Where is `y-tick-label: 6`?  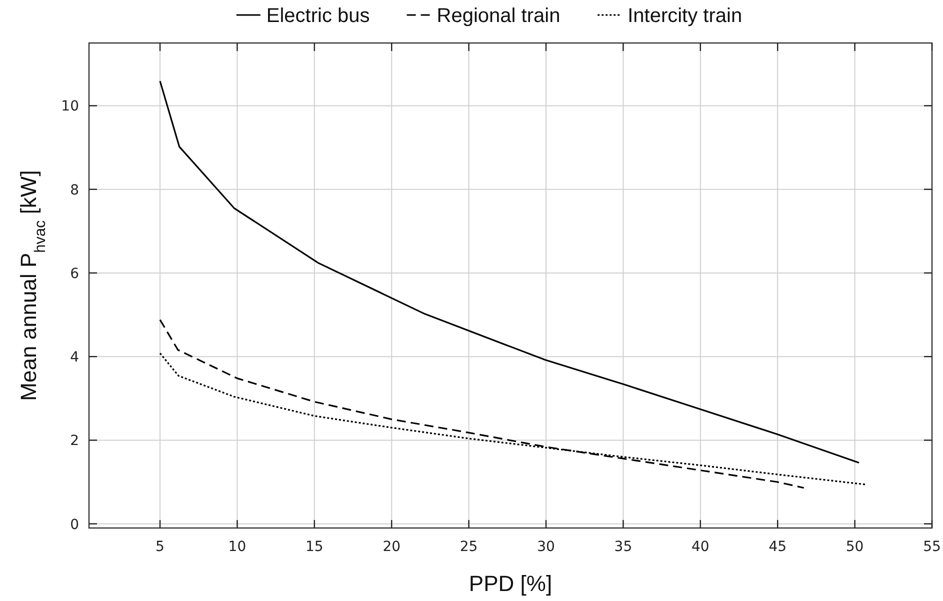 y-tick-label: 6 is located at coordinates (75, 274).